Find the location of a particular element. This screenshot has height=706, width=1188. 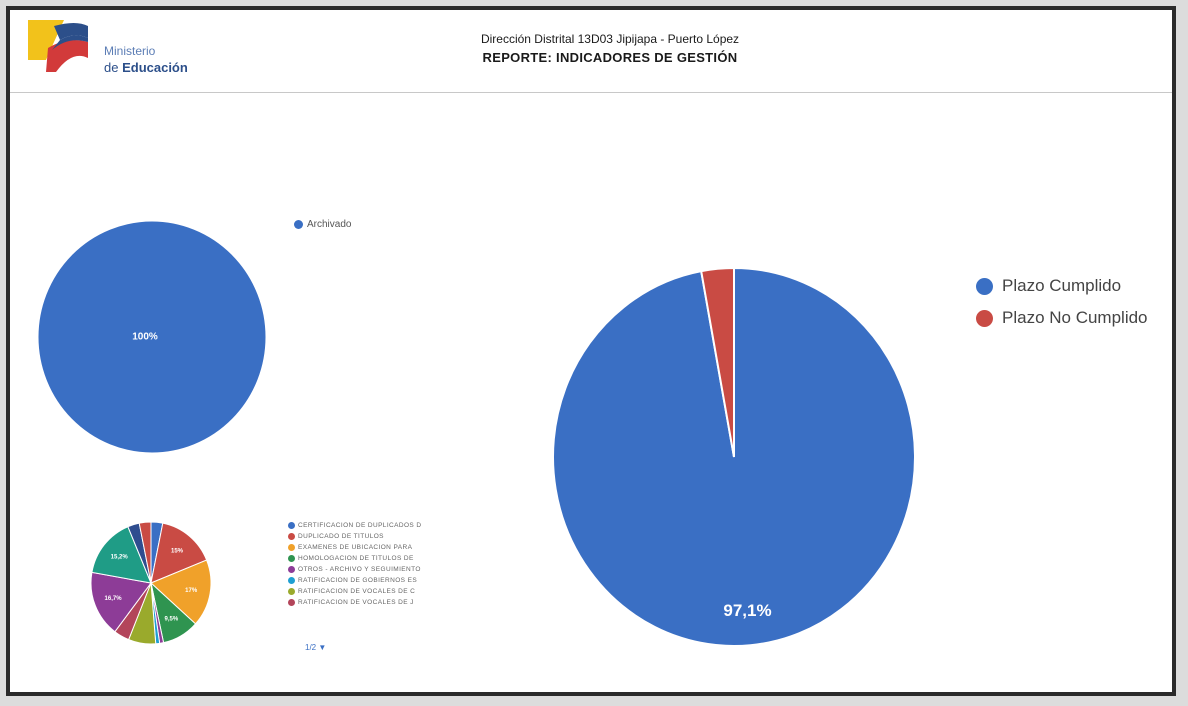

pie-slice-label: 17% is located at coordinates (191, 591).